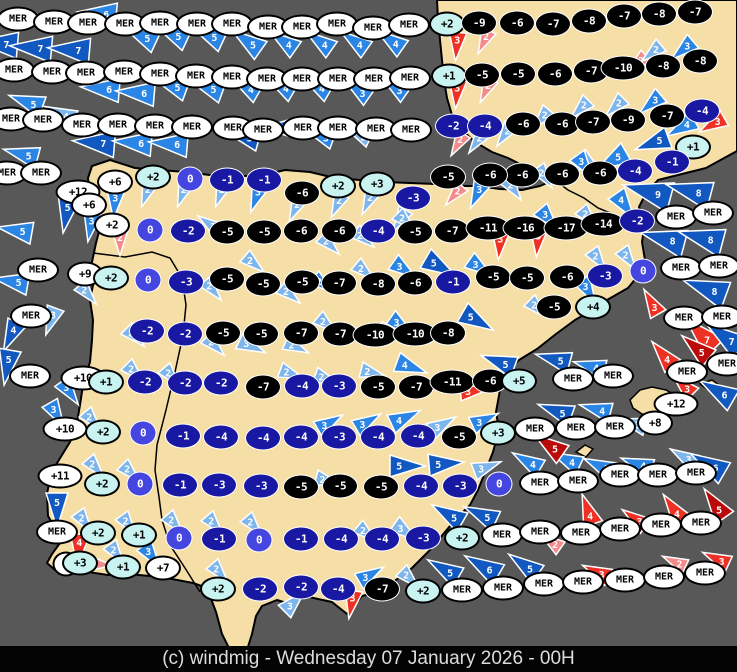 The image size is (737, 672). What do you see at coordinates (452, 382) in the screenshot?
I see `temperature-marker: -11` at bounding box center [452, 382].